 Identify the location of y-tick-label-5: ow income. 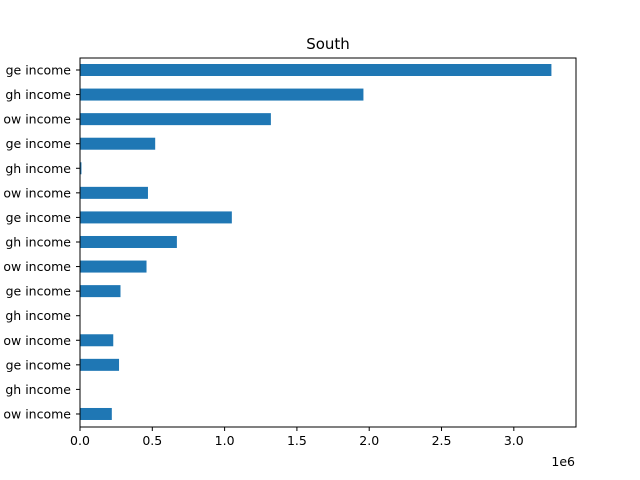
(37, 192).